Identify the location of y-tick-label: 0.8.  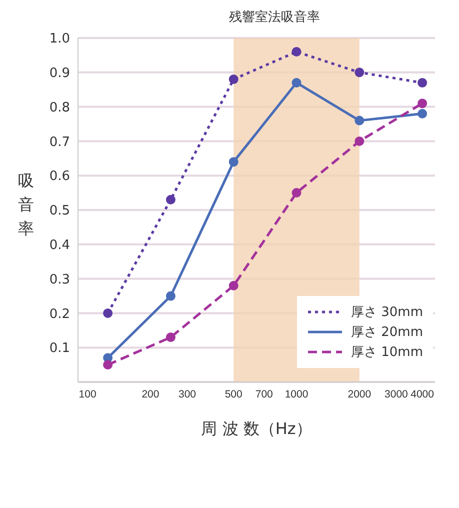
(59, 108).